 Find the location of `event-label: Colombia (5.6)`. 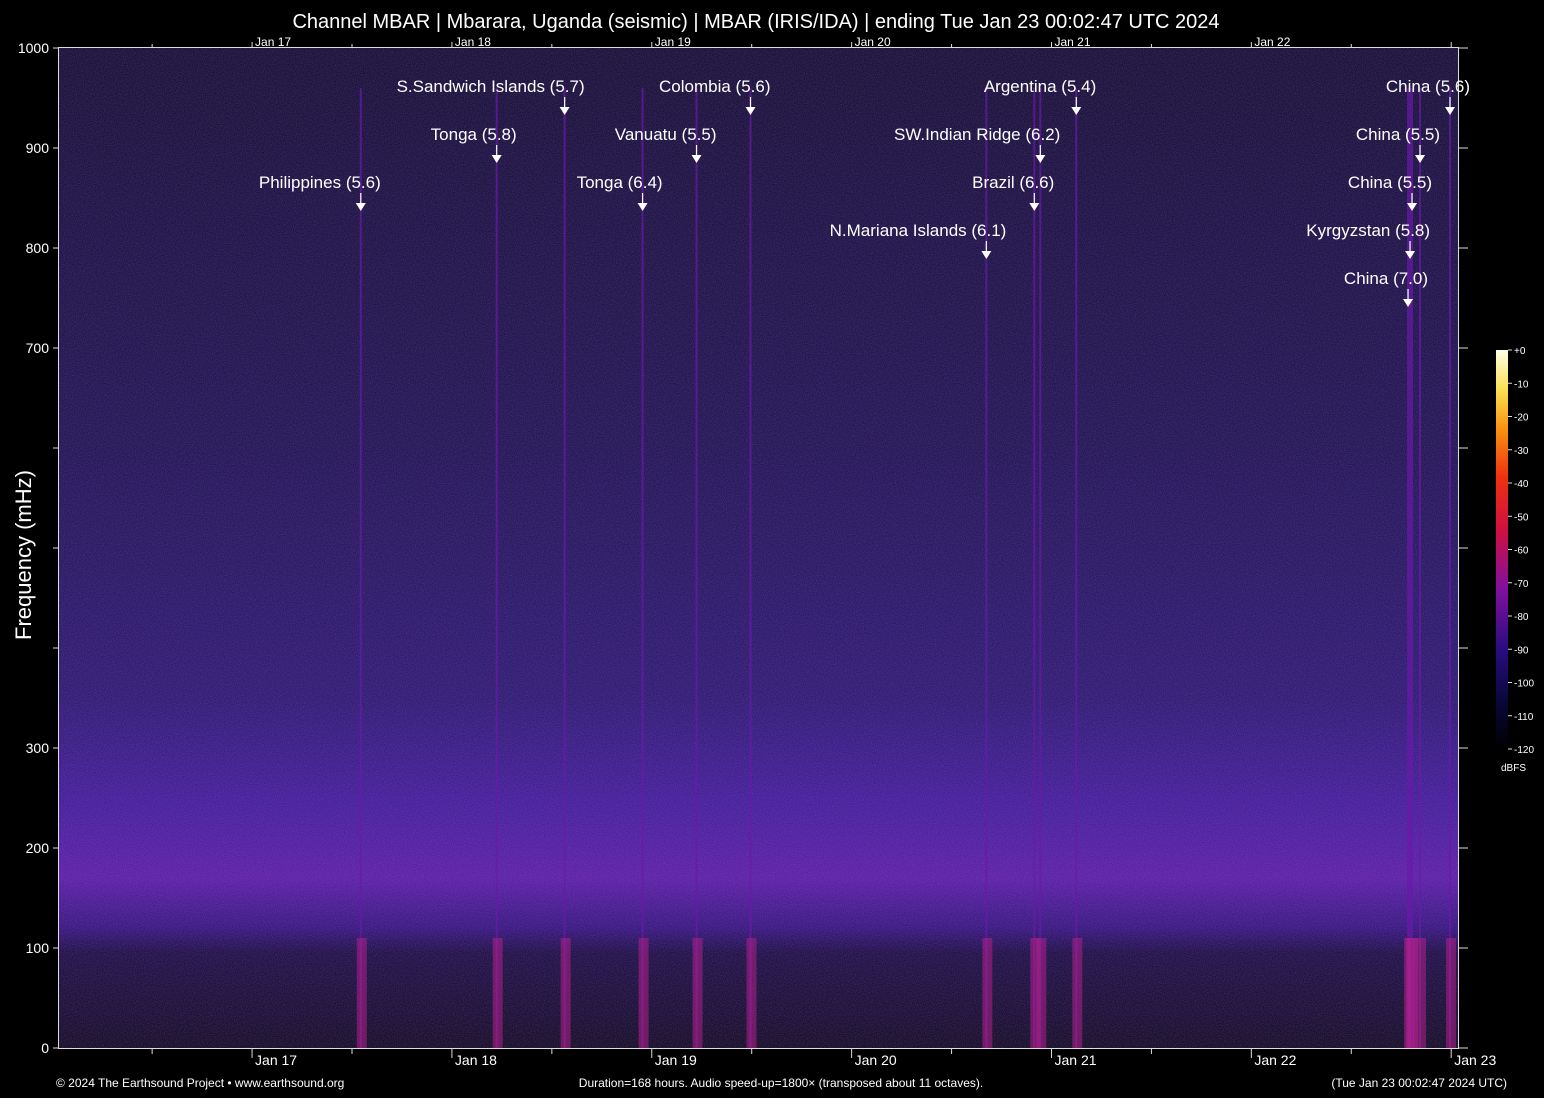

event-label: Colombia (5.6) is located at coordinates (715, 86).